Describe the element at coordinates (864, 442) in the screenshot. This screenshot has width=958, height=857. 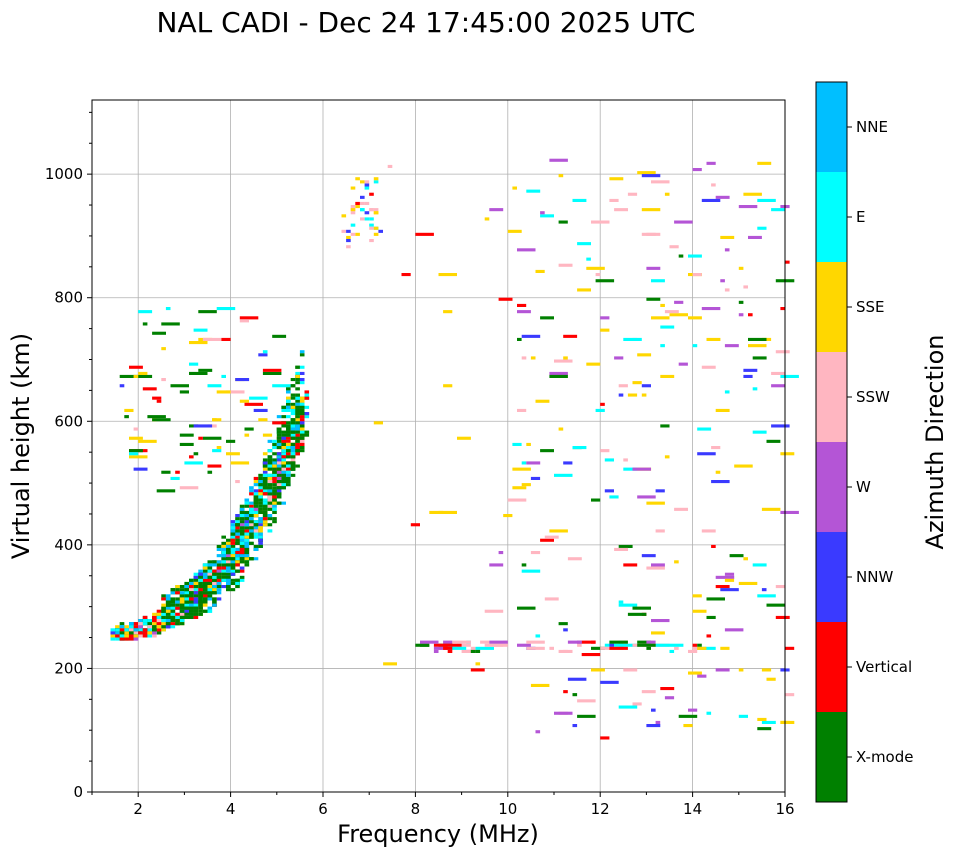
I see `colorbar: X-mode Vertical NNW W SSW SSE E NNE` at that location.